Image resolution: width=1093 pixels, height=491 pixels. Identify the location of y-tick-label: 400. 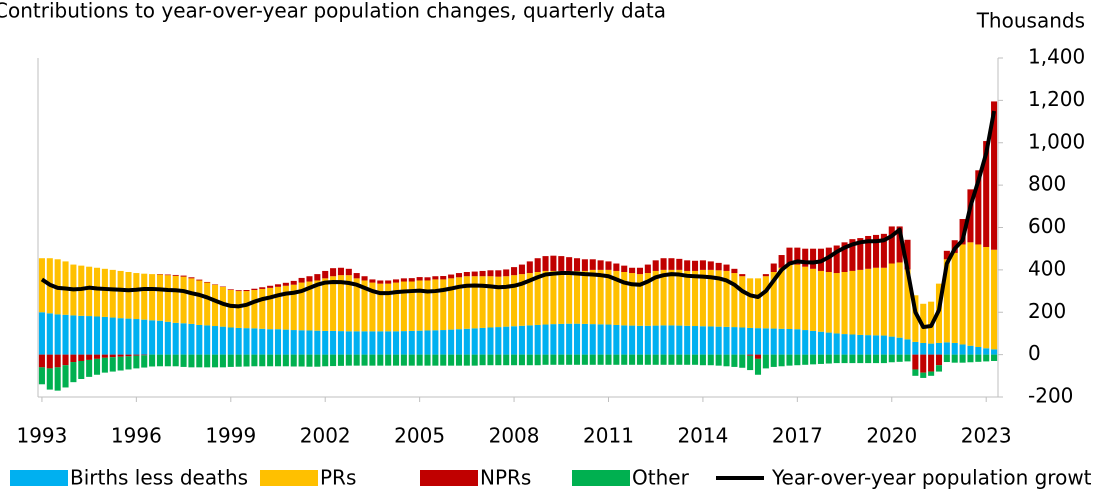
(1047, 268).